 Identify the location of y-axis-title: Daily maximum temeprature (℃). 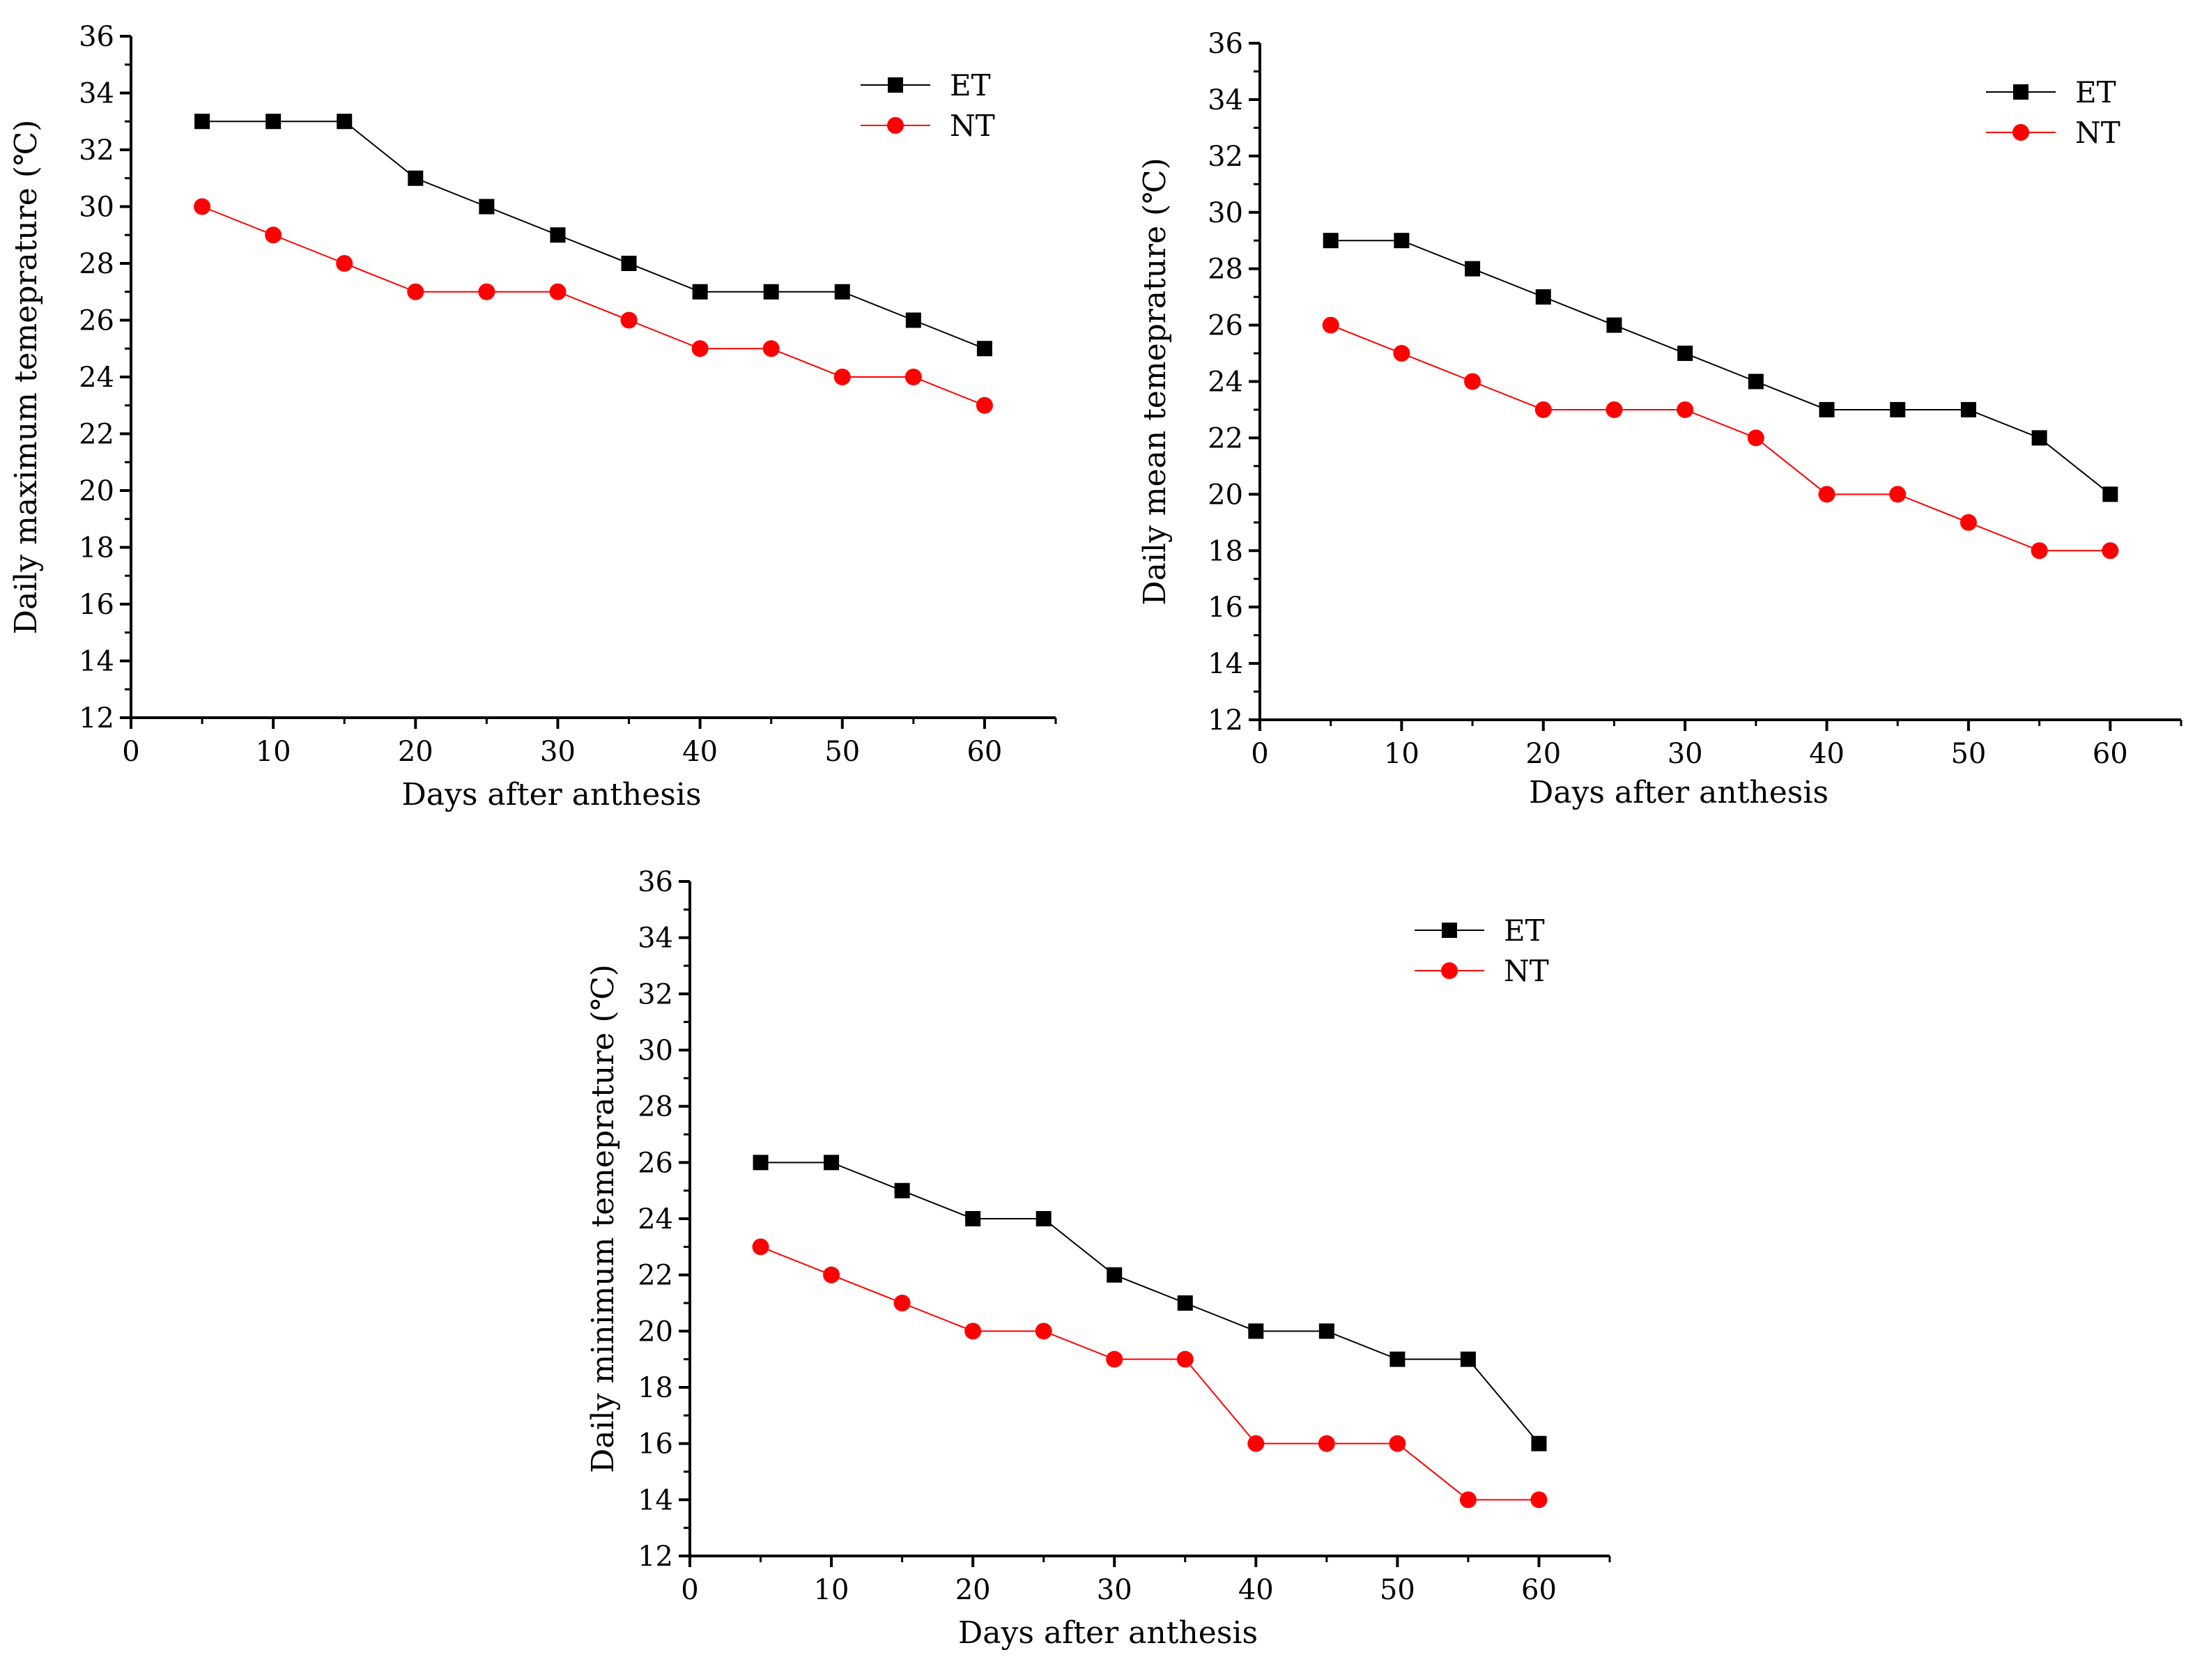
(26, 377).